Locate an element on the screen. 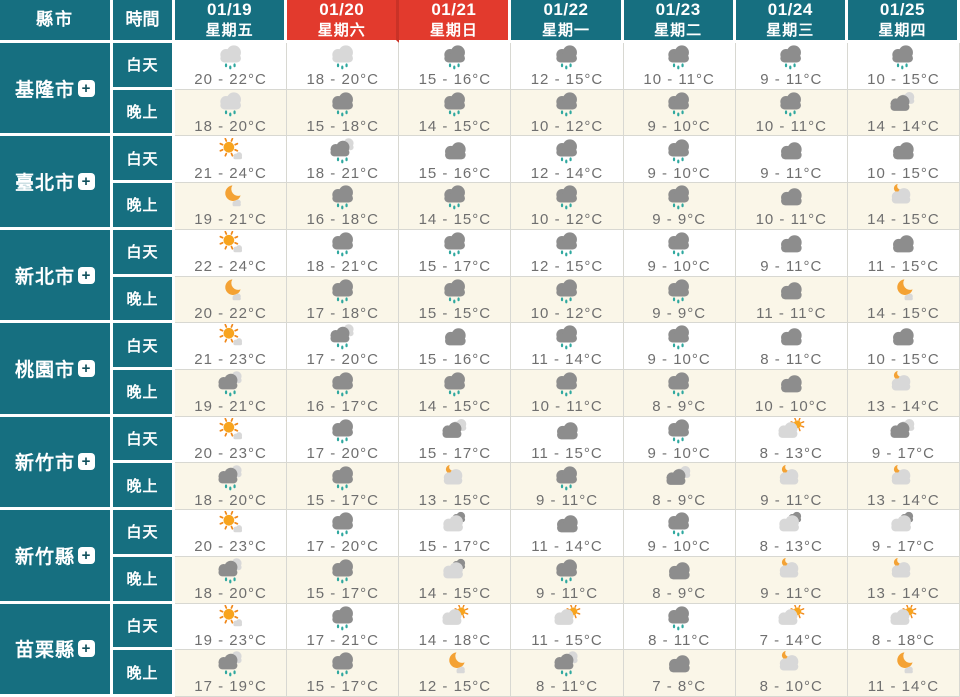 The image size is (960, 697). forecast-cell: 10 - 12°C is located at coordinates (567, 113).